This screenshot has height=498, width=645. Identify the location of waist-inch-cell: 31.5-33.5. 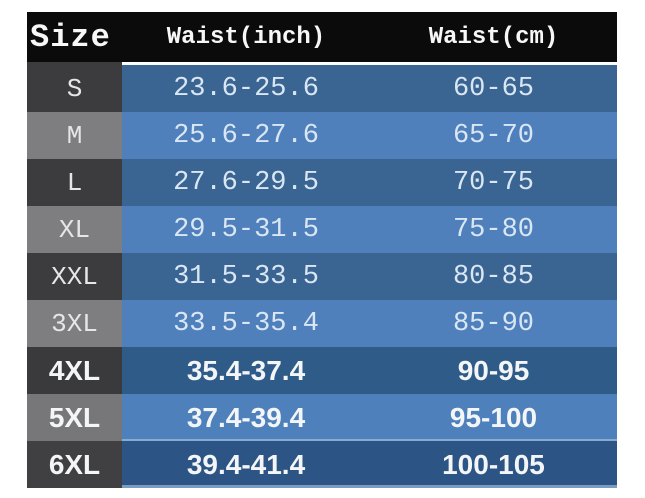
(246, 276).